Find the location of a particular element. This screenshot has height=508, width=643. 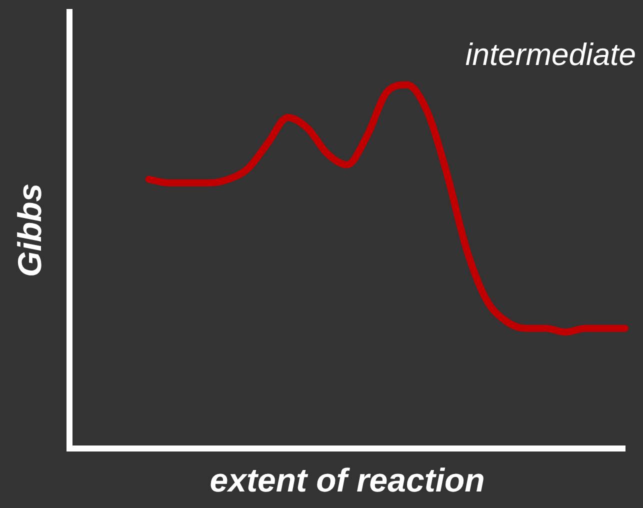

x-axis-title: extent of reaction is located at coordinates (347, 479).